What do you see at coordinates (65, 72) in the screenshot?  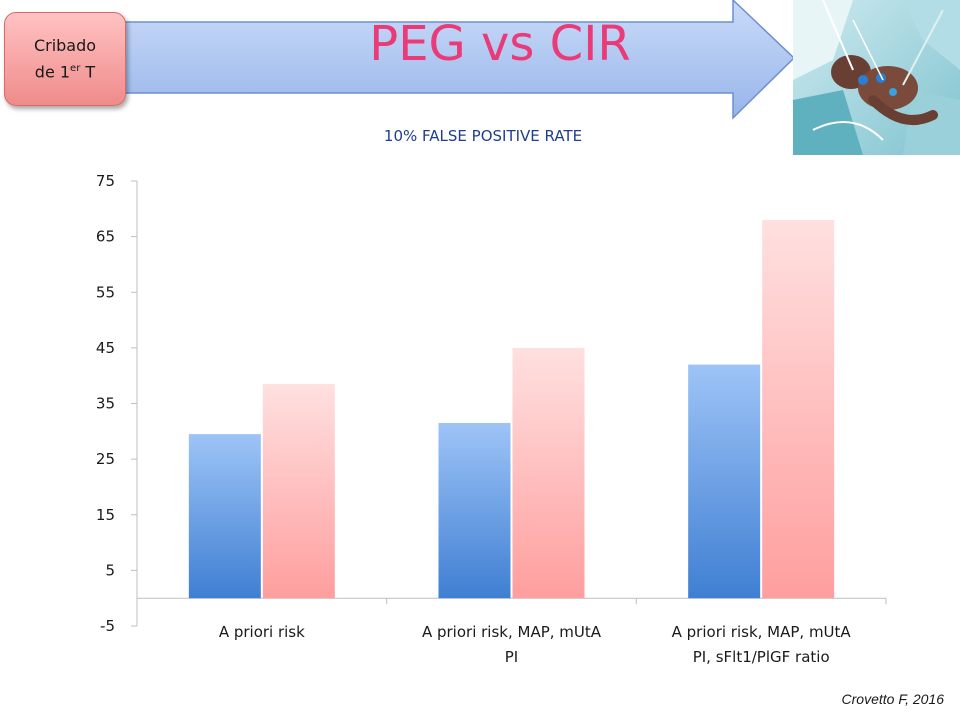 I see `cribado-badge-line2: de 1er T` at bounding box center [65, 72].